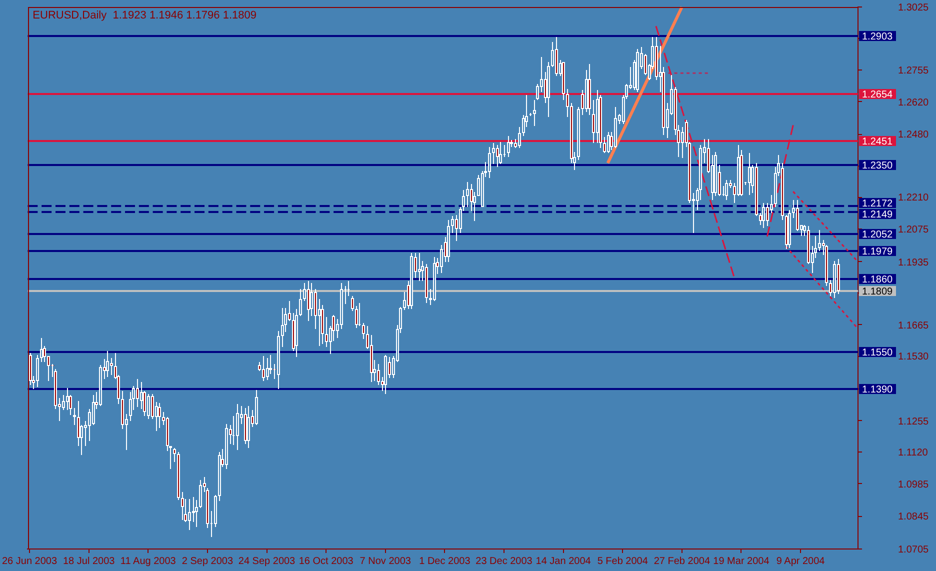  I want to click on y-tick-label: 1.3025, so click(914, 8).